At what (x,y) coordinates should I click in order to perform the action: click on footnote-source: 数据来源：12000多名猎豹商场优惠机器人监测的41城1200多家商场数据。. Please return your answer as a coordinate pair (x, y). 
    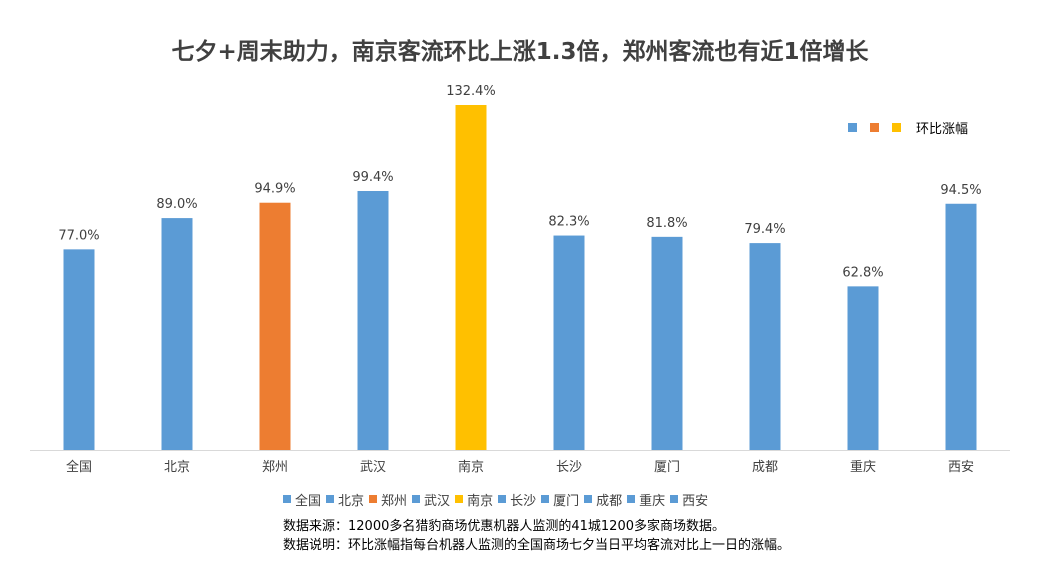
    Looking at the image, I should click on (504, 526).